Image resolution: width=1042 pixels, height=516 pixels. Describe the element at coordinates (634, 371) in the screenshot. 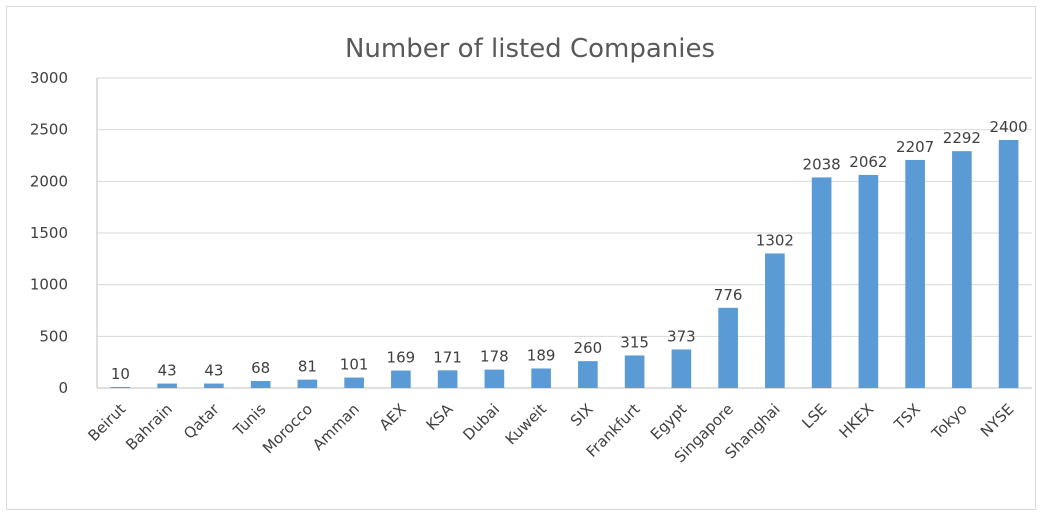

I see `bar-frankfurt` at that location.